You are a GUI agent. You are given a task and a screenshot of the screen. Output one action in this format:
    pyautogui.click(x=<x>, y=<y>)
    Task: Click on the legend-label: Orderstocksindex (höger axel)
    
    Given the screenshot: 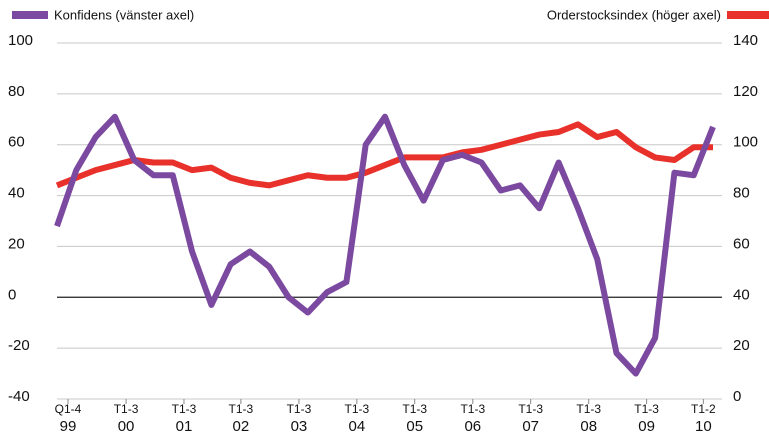 What is the action you would take?
    pyautogui.click(x=634, y=14)
    